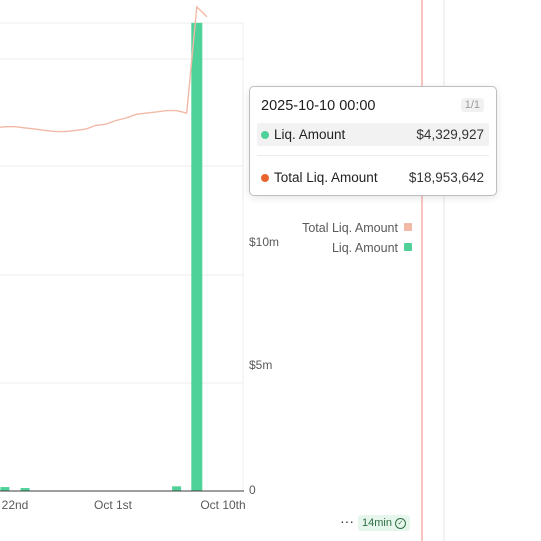 The height and width of the screenshot is (541, 541). What do you see at coordinates (400, 523) in the screenshot?
I see `check-circle-icon: ✓` at bounding box center [400, 523].